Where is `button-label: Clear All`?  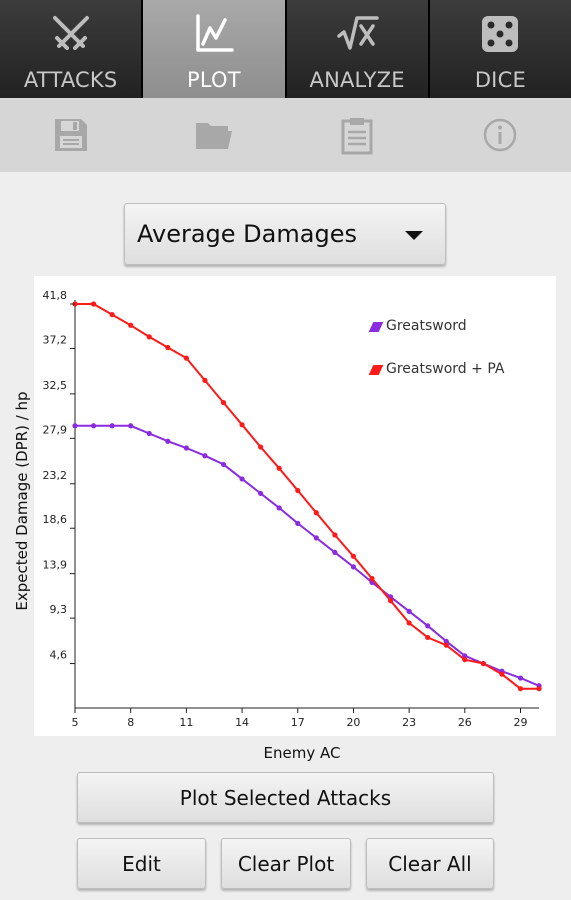 button-label: Clear All is located at coordinates (430, 863).